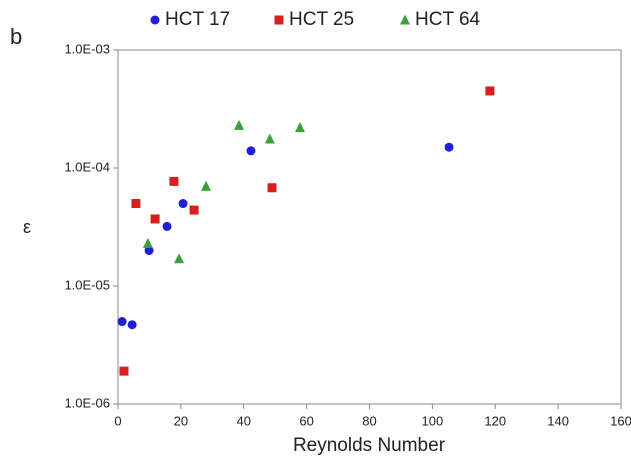  Describe the element at coordinates (87, 402) in the screenshot. I see `y-tick-label: 1.0E-06` at that location.